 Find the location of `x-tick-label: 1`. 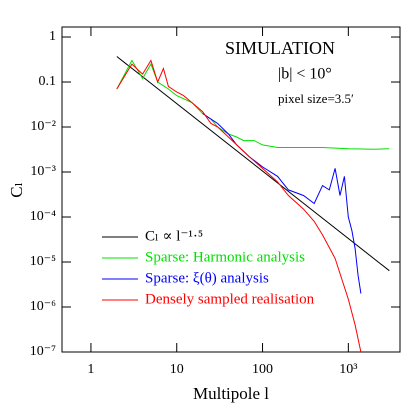

x-tick-label: 1 is located at coordinates (90, 369).